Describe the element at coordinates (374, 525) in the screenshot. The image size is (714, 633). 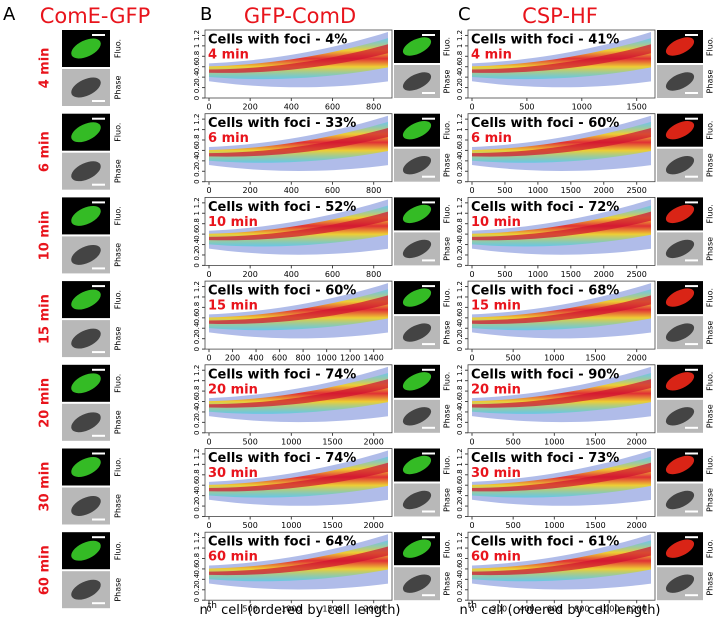
I see `x-tick-label: 2000` at that location.